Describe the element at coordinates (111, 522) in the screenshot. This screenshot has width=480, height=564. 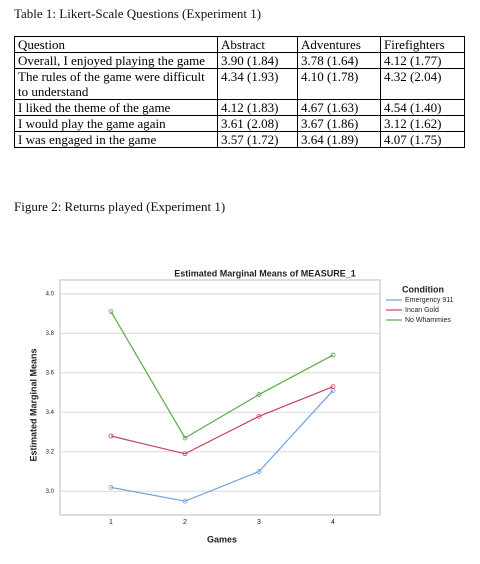
I see `x-tick-label: 1` at that location.